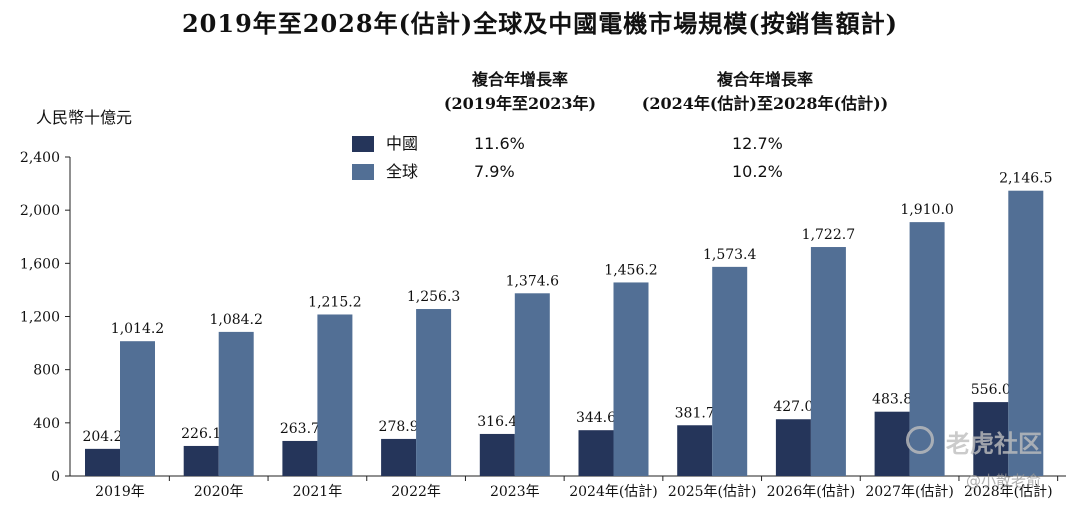 The height and width of the screenshot is (506, 1080). I want to click on y-tick-label: 2,400, so click(40, 158).